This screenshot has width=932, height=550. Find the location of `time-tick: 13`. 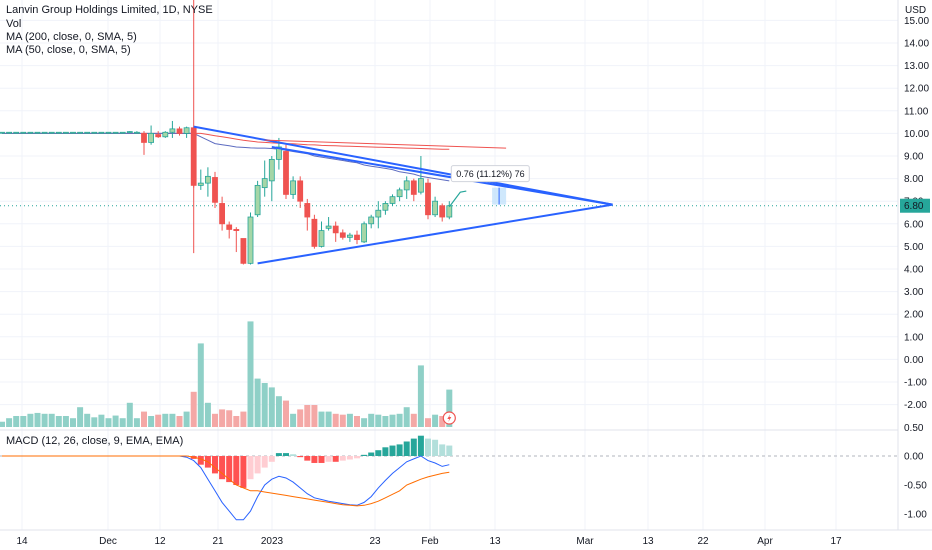

time-tick: 13 is located at coordinates (648, 541).